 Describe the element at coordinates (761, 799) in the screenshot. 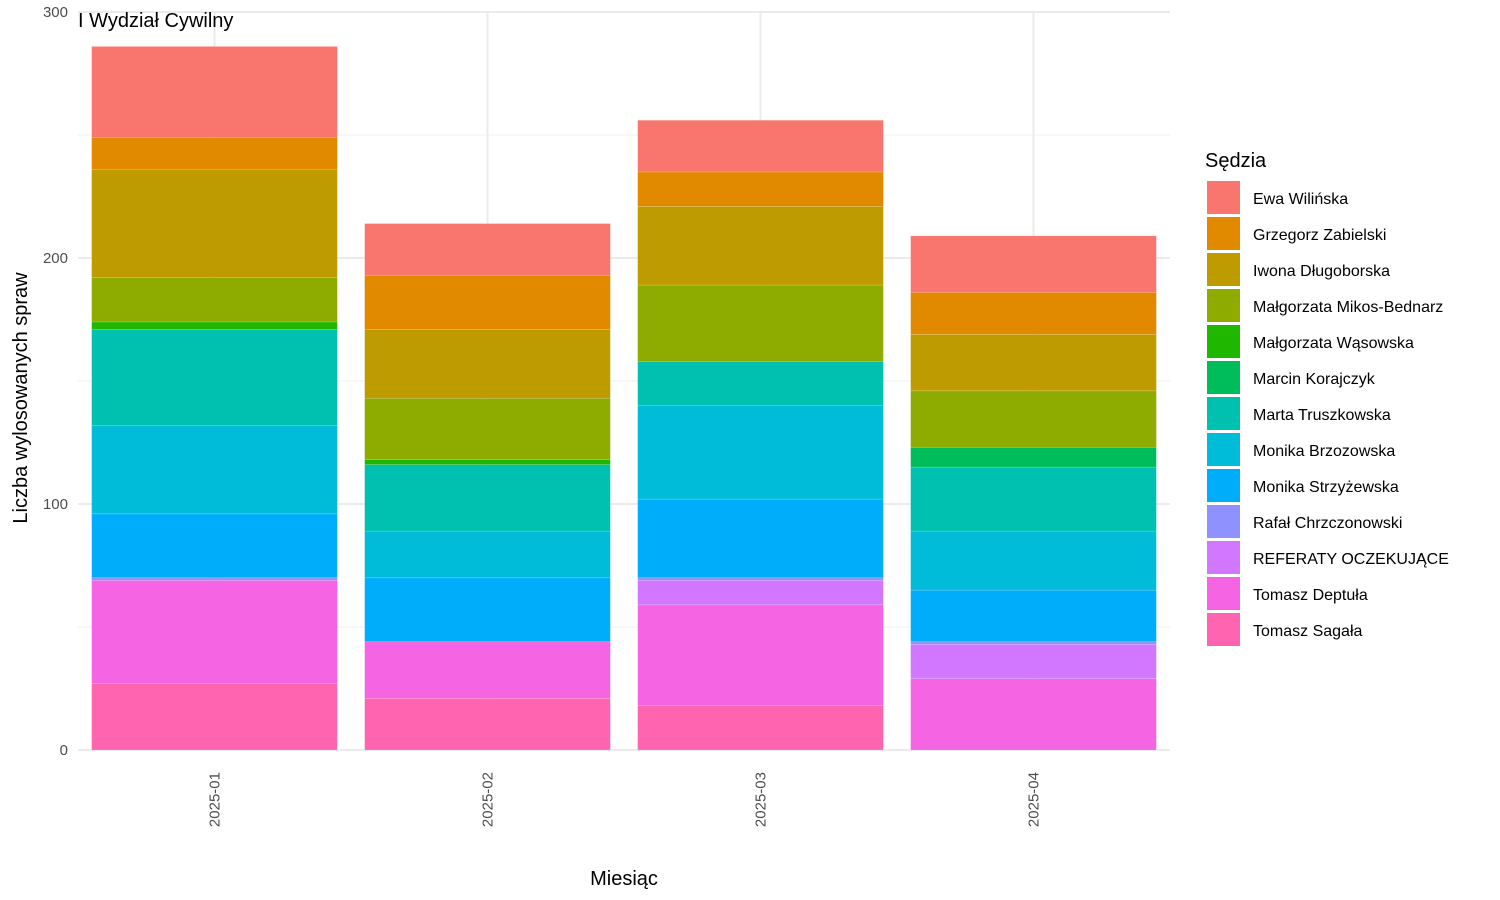

I see `x-tick-label: 2025-03` at that location.